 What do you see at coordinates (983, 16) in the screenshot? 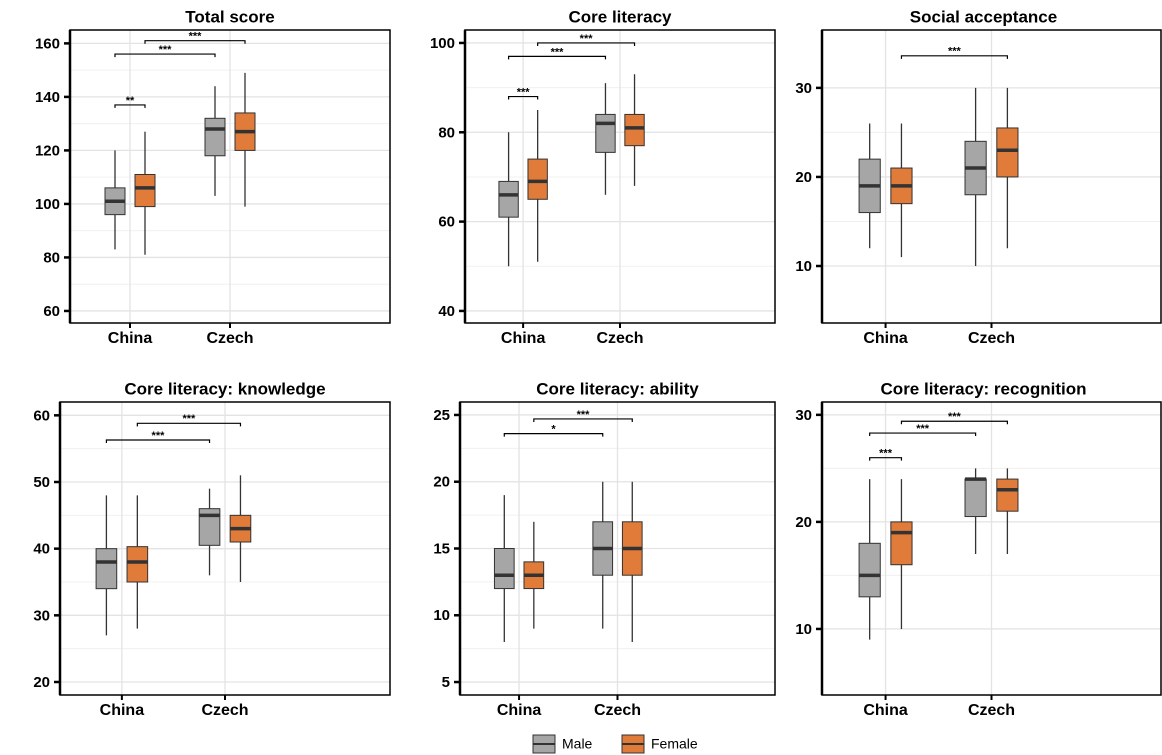
I see `chart-title: Social acceptance` at bounding box center [983, 16].